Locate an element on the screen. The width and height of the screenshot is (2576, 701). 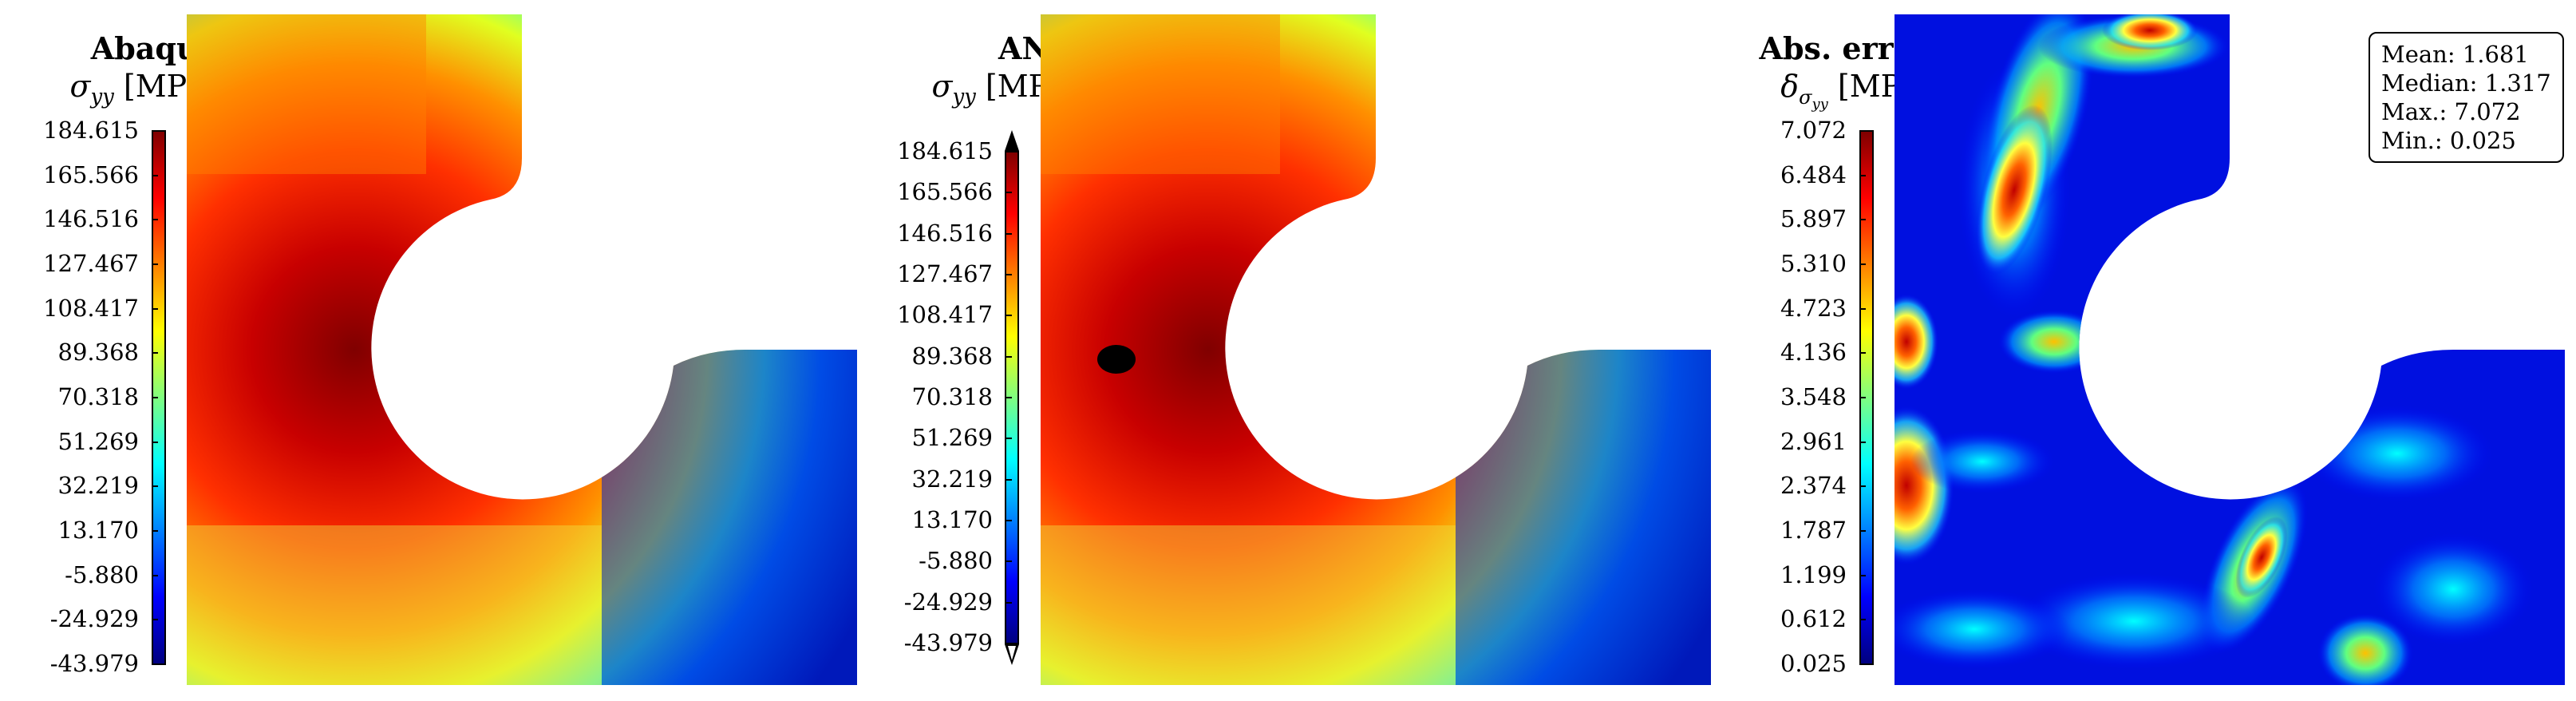
colorbar-tick-label: 6.484 is located at coordinates (1813, 174).